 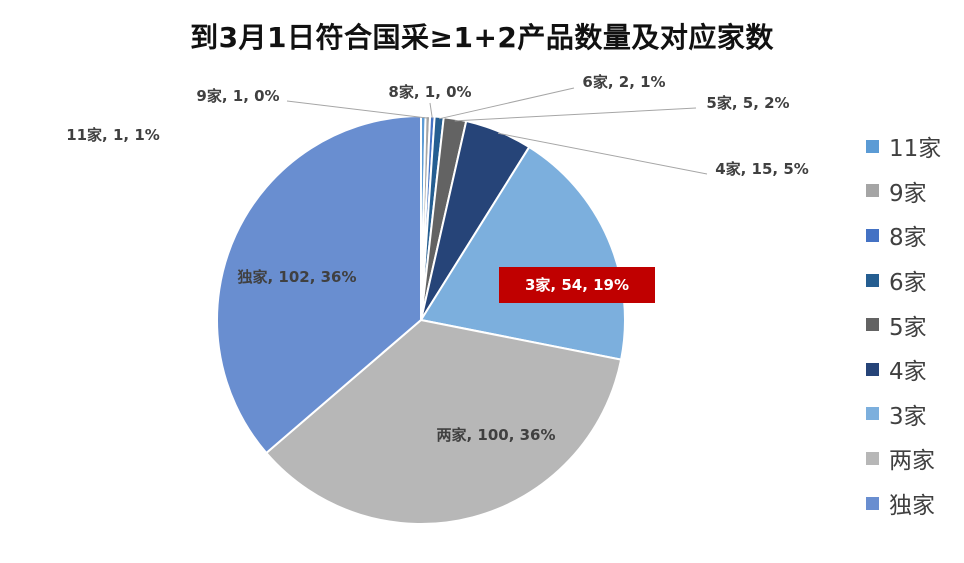 I want to click on legend-item: 8家, so click(x=915, y=235).